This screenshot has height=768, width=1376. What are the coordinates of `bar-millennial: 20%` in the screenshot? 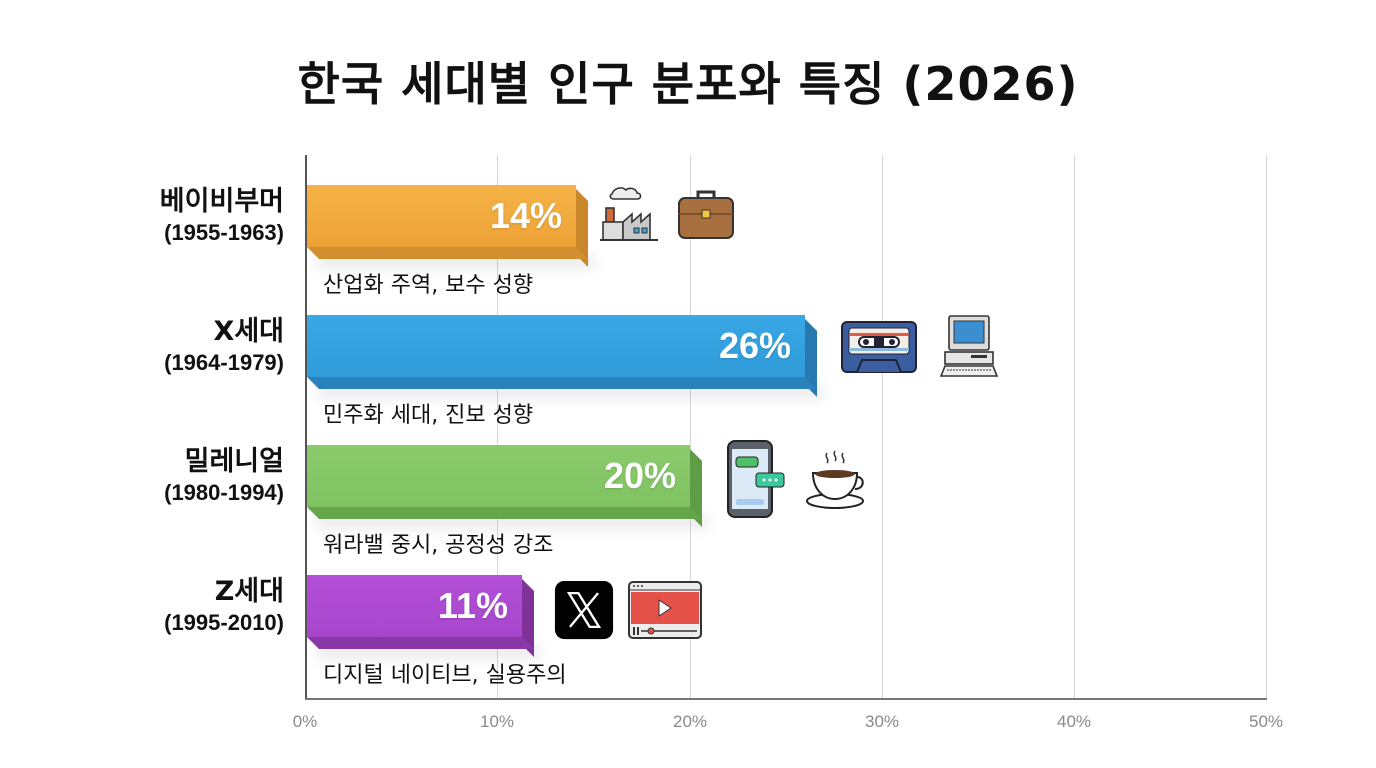 It's located at (507, 487).